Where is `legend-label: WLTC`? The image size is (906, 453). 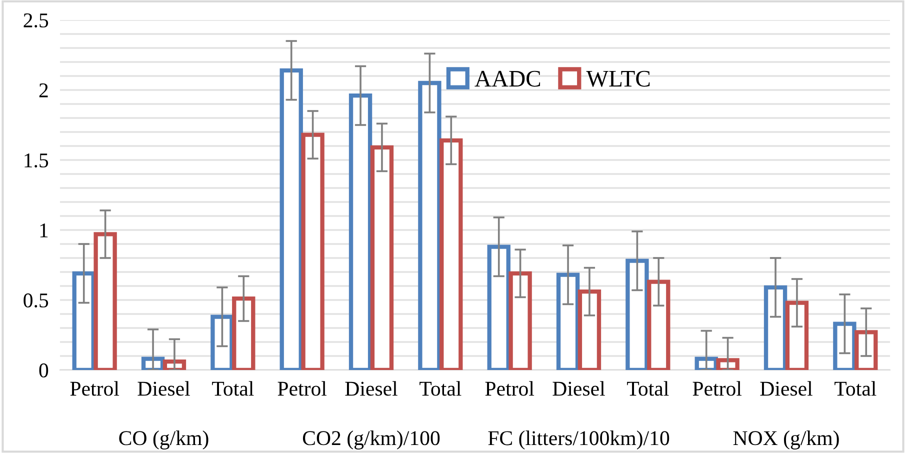
legend-label: WLTC is located at coordinates (618, 78).